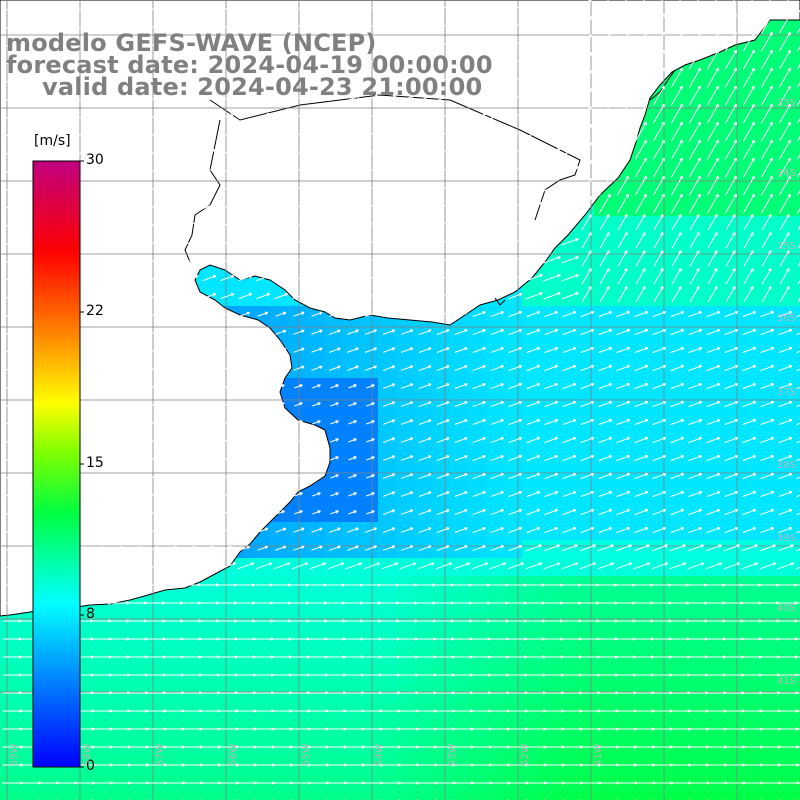  Describe the element at coordinates (567, 796) in the screenshot. I see `wind-cell` at that location.